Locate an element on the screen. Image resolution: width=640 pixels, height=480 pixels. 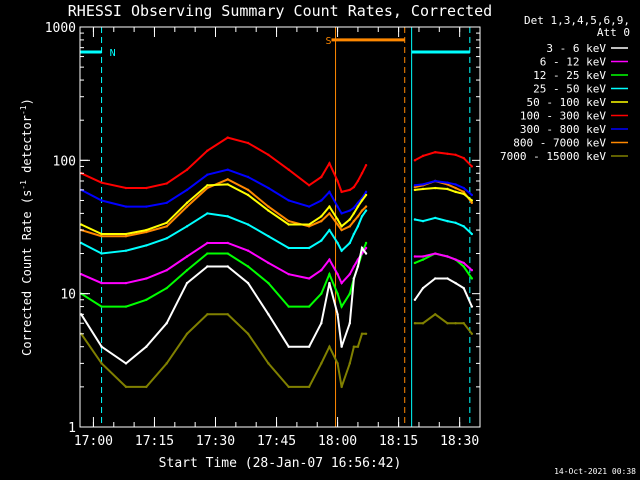
legend-header-2: Att 0 is located at coordinates (613, 32).